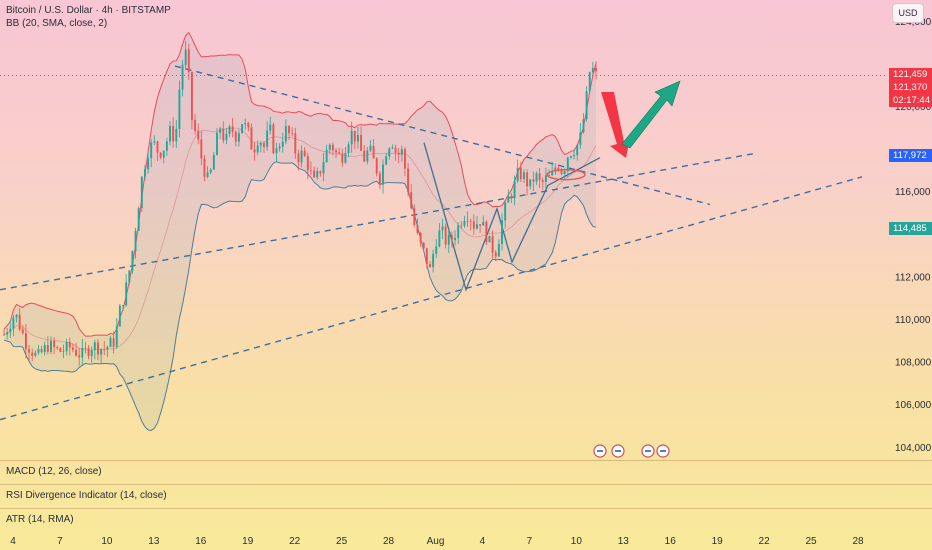  I want to click on date-axis: 4 7 10 13 16 19 22 25 28 Aug 4 7 10 13 16 19 22 25 28, so click(466, 541).